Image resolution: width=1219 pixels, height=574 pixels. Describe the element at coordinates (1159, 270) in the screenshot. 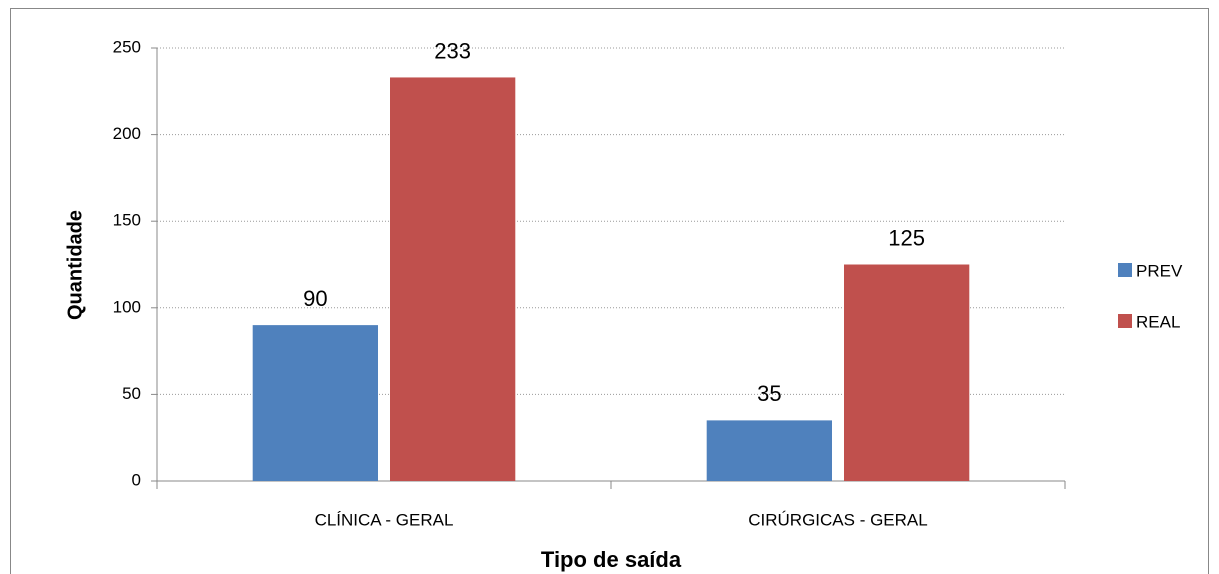

I see `legend-label: PREV` at that location.